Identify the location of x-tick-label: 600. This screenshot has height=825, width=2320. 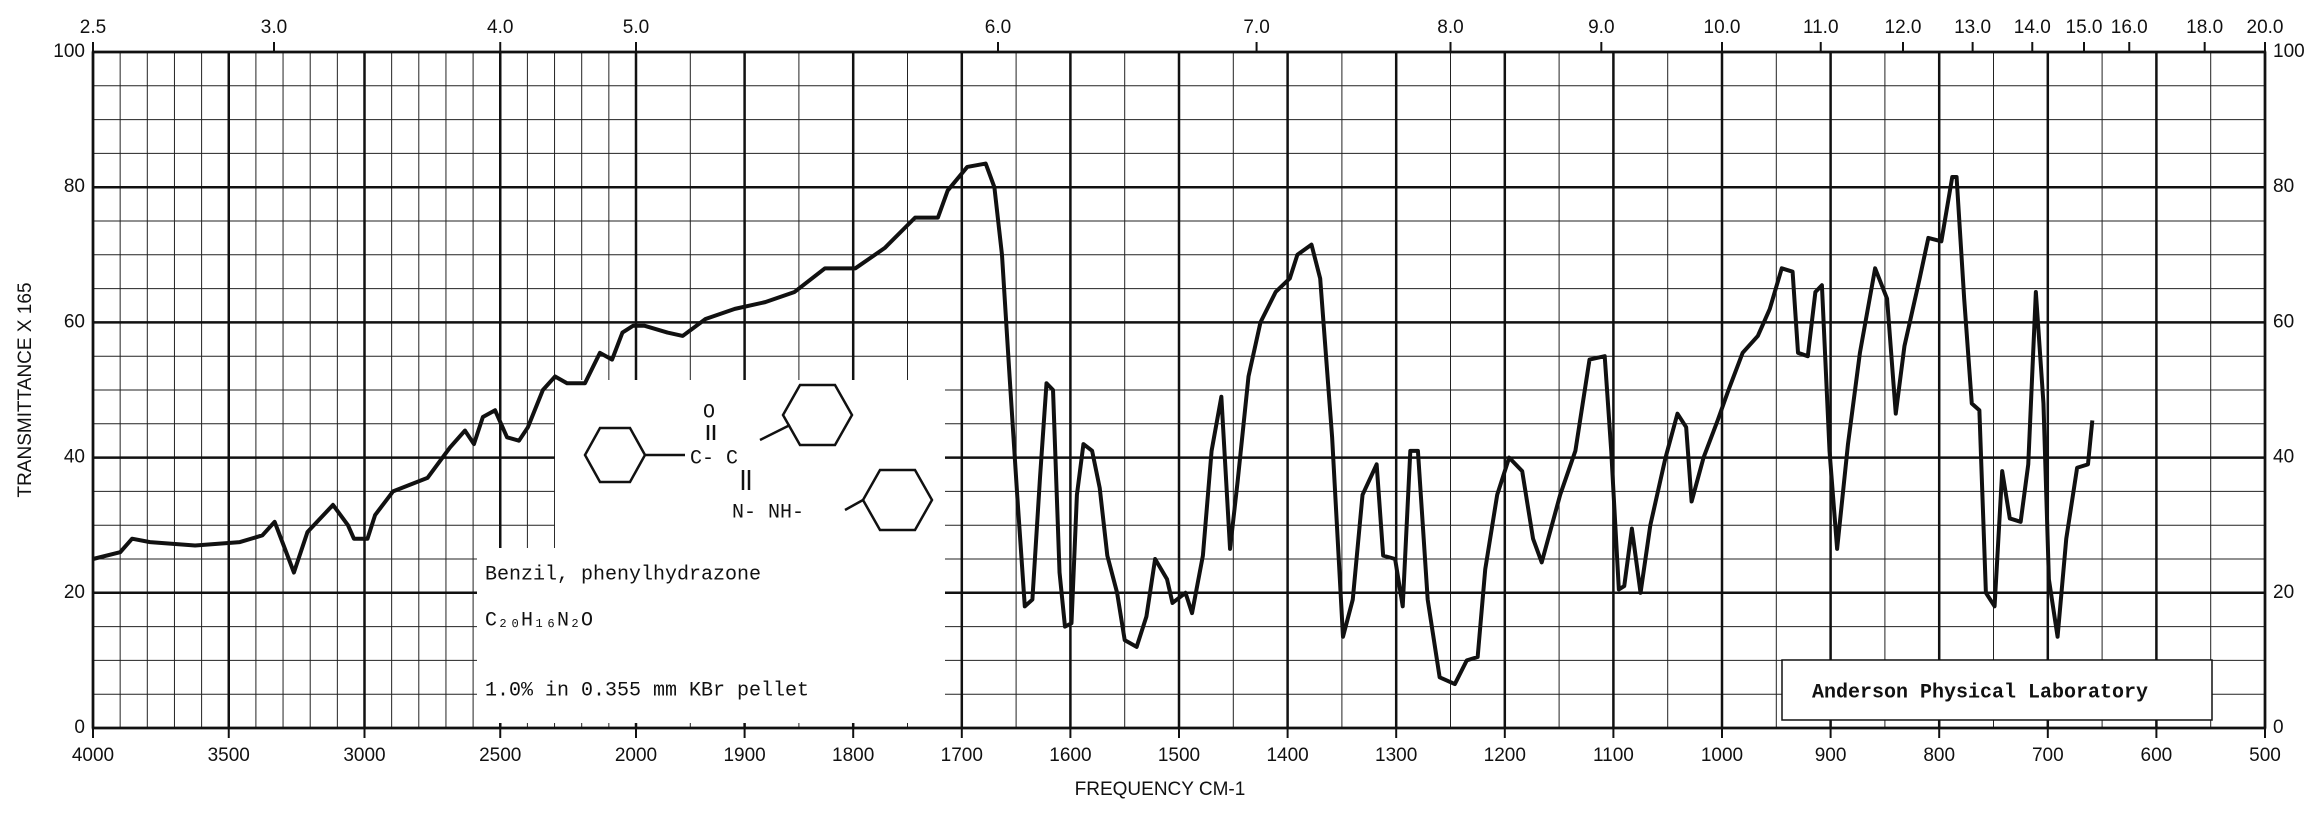
(2157, 755).